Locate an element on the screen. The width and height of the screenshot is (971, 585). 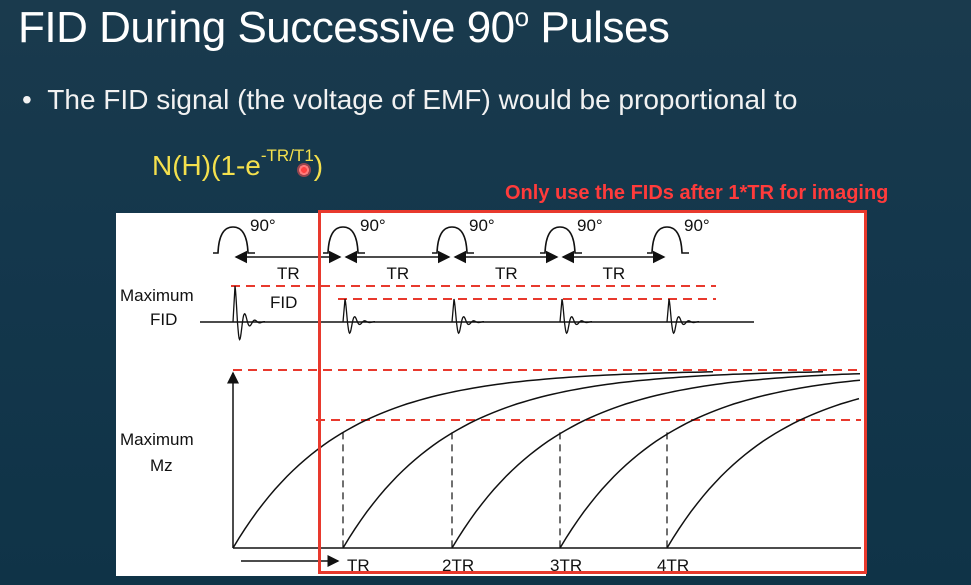
max-fid-label-line1: Maximum is located at coordinates (157, 295).